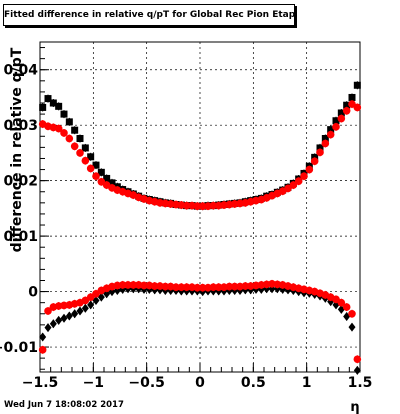  What do you see at coordinates (20, 71) in the screenshot?
I see `y-tick-label: 0.04` at bounding box center [20, 71].